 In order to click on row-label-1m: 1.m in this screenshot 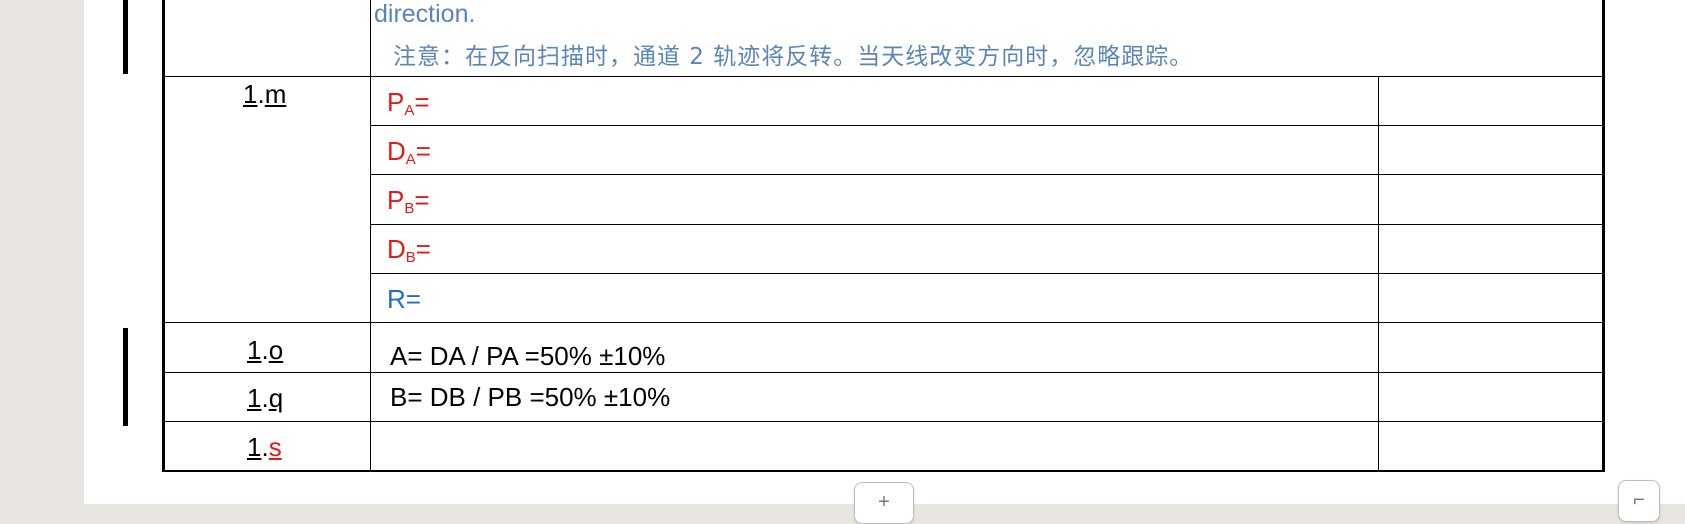, I will do `click(265, 94)`.